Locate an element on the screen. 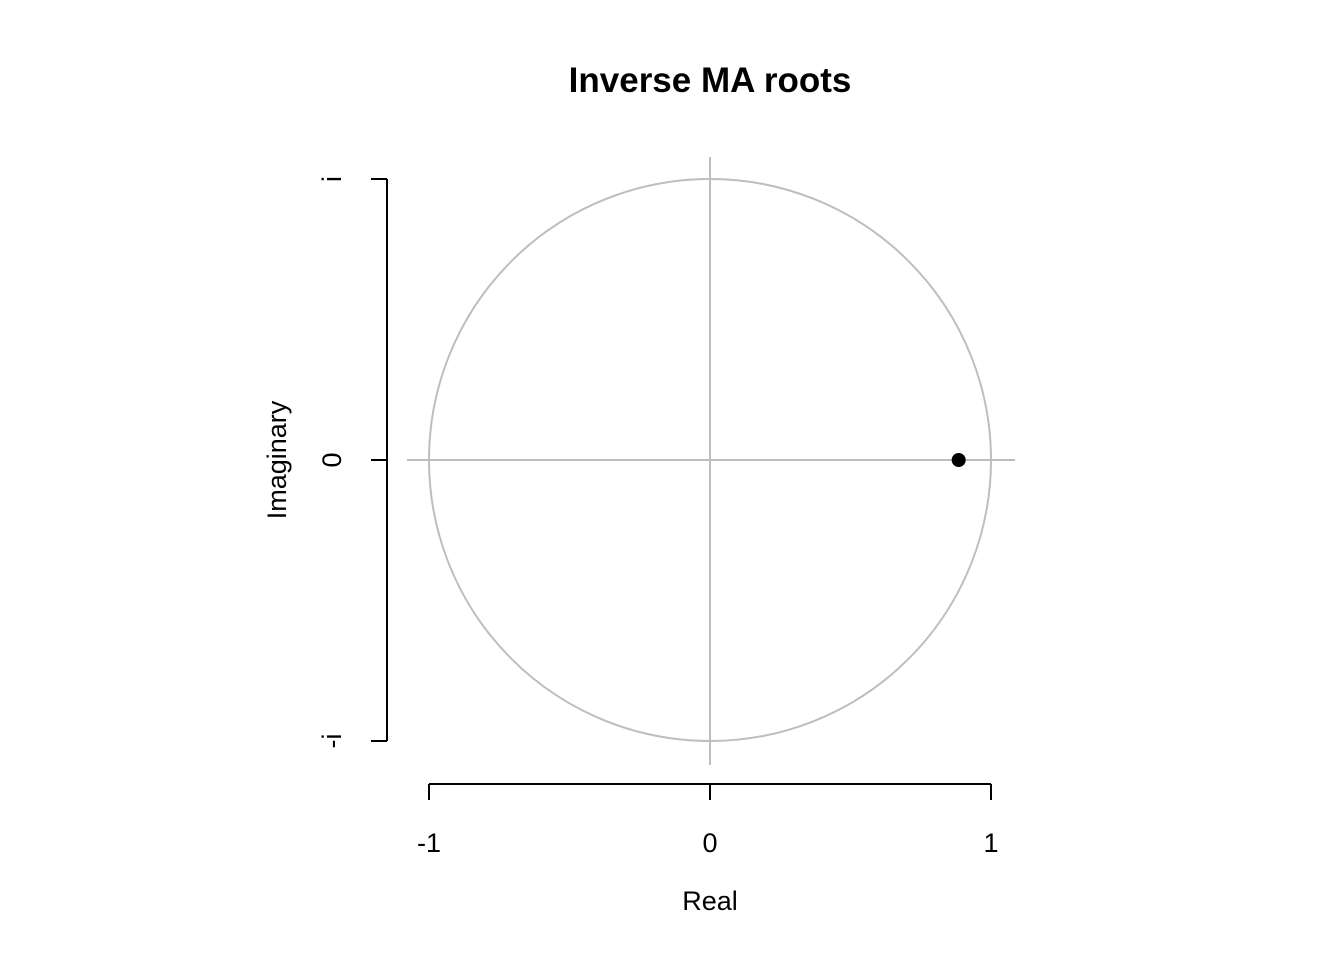 The height and width of the screenshot is (960, 1344). y-axis: -i 0 i is located at coordinates (352, 462).